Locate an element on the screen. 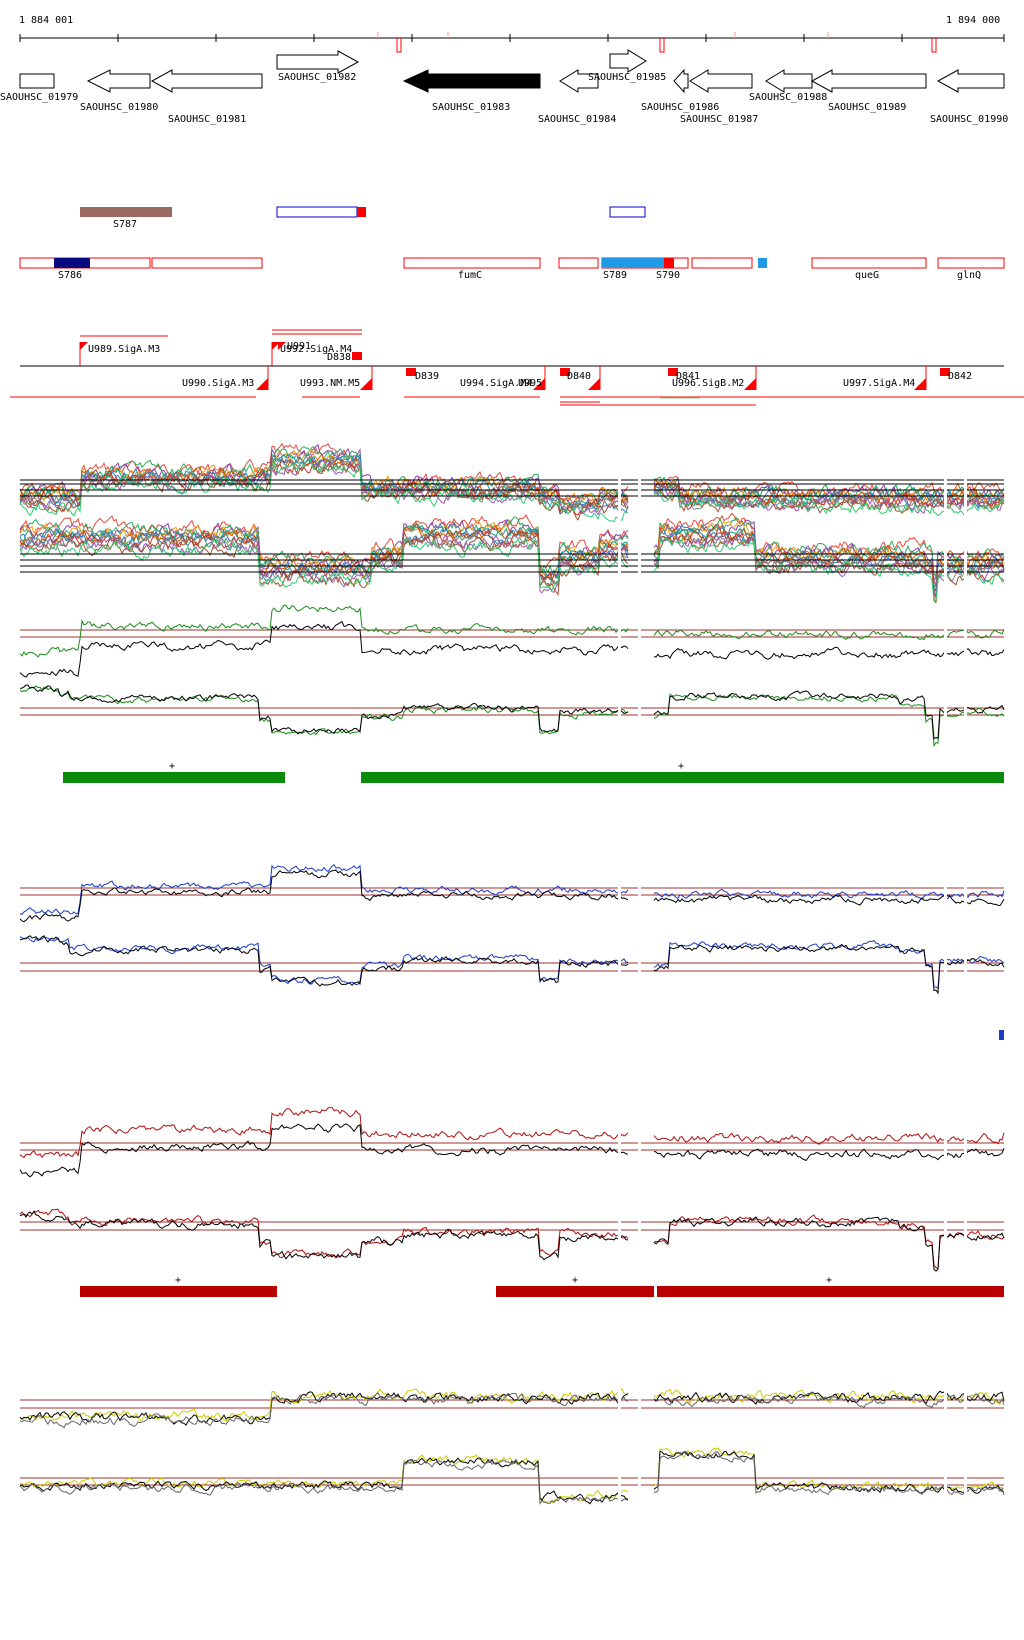 Image resolution: width=1024 pixels, height=1640 pixels. green-lower-control-trace is located at coordinates (324, 709).